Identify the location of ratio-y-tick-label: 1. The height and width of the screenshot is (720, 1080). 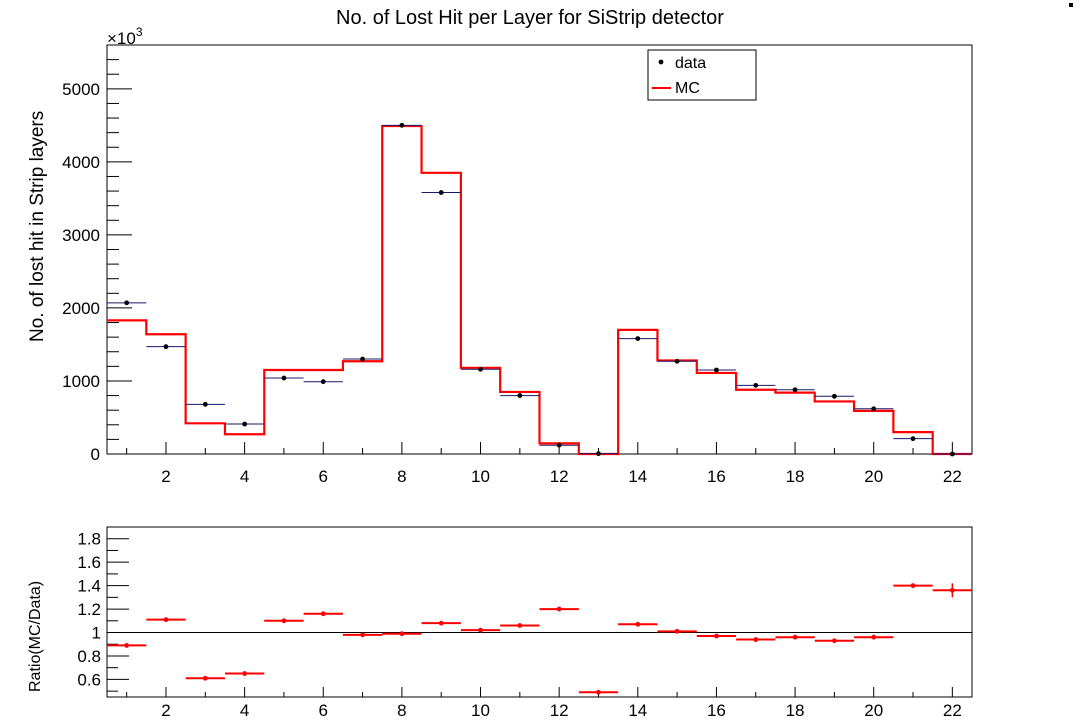
(96, 633).